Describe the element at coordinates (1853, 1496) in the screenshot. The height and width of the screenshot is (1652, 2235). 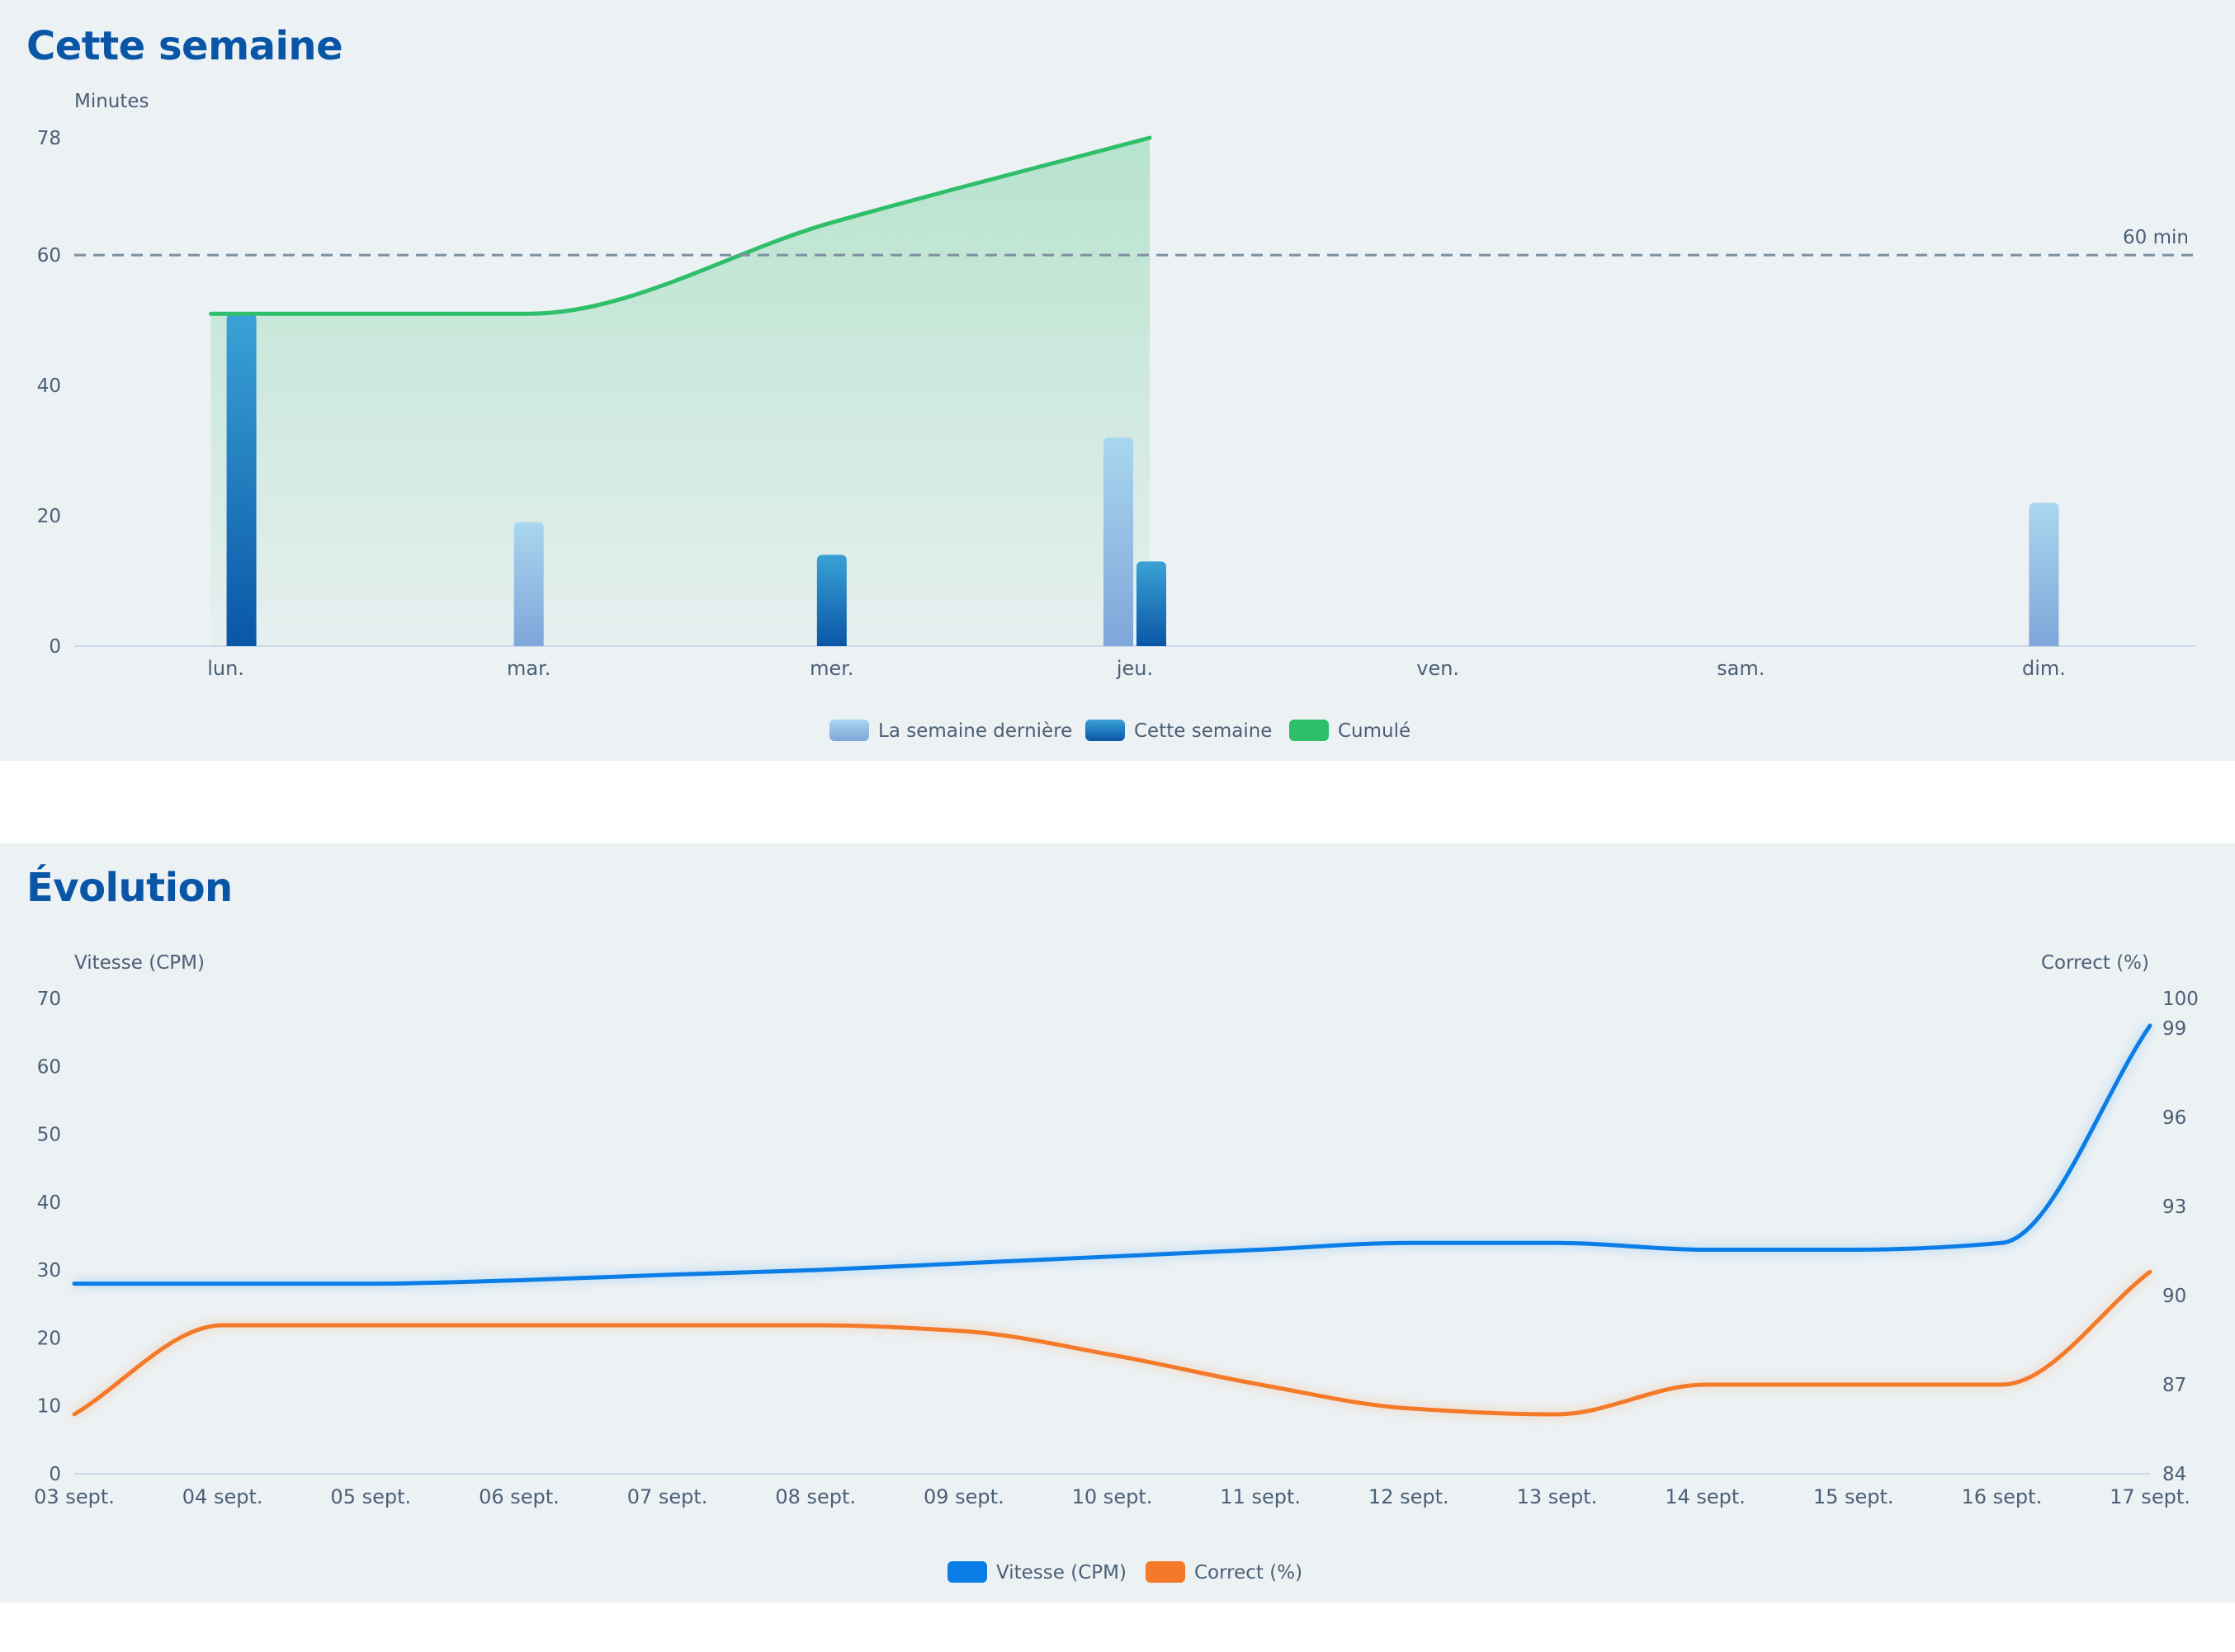
I see `x-tick-label: 15 sept.` at that location.